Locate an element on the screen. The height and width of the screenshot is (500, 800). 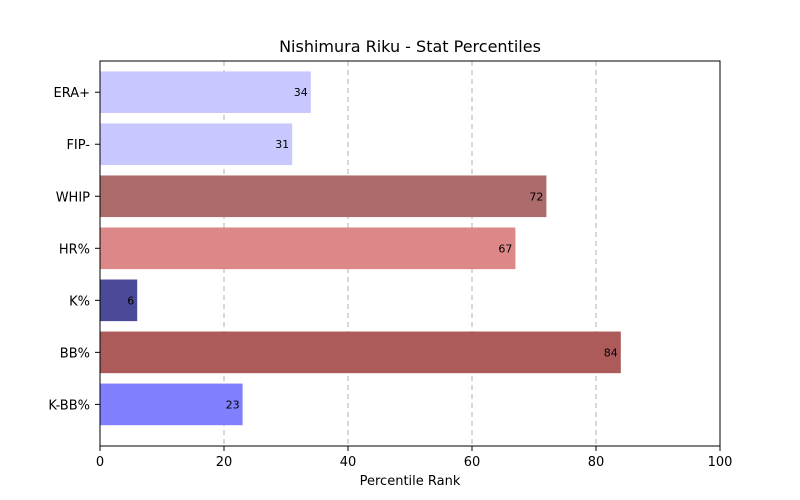
y-tick-label-K%: K% is located at coordinates (79, 301).